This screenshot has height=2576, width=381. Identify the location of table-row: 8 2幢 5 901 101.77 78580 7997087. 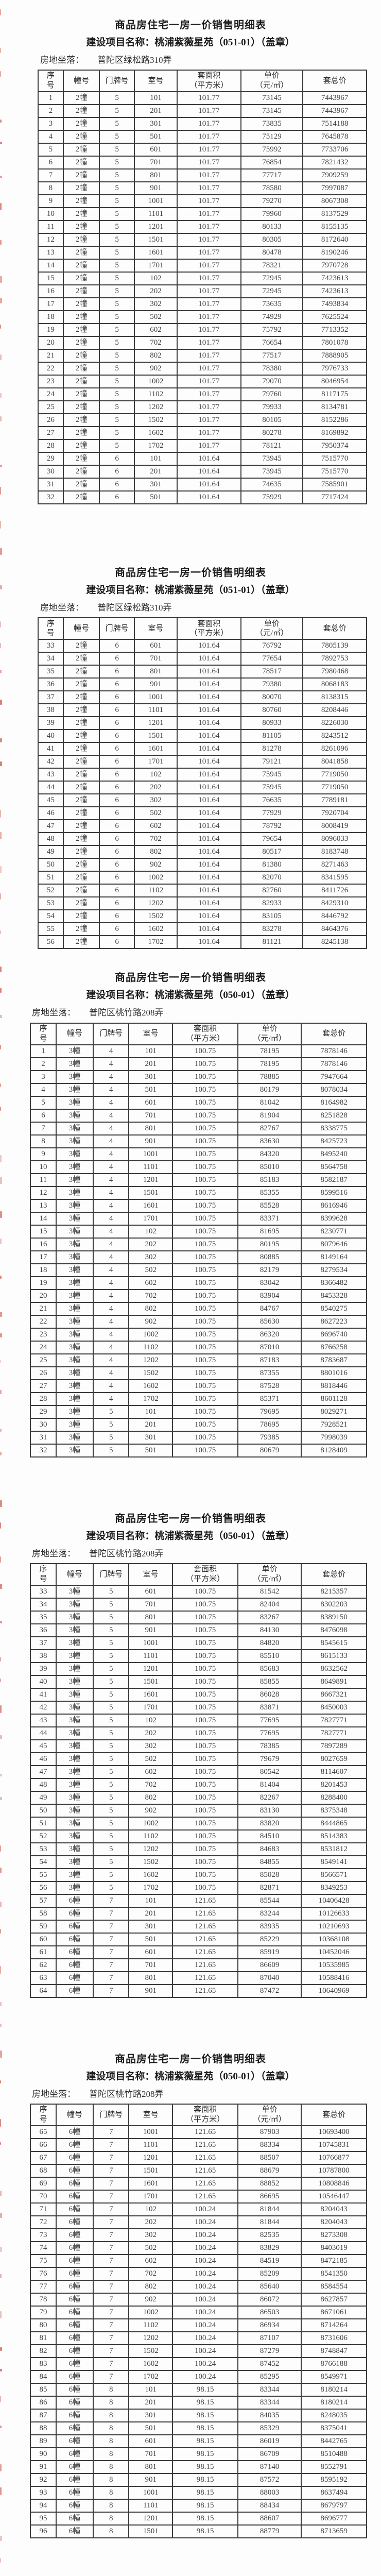
(202, 188).